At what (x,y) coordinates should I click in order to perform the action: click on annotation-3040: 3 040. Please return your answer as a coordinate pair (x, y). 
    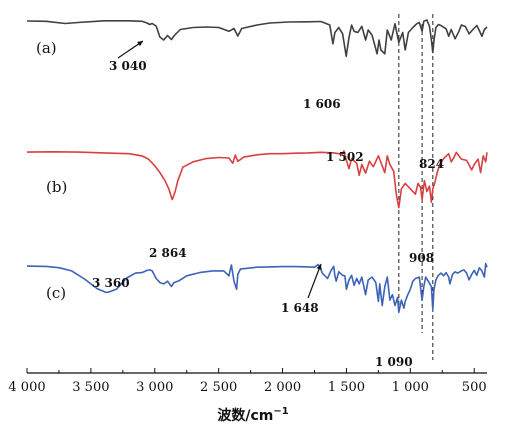
    Looking at the image, I should click on (128, 66).